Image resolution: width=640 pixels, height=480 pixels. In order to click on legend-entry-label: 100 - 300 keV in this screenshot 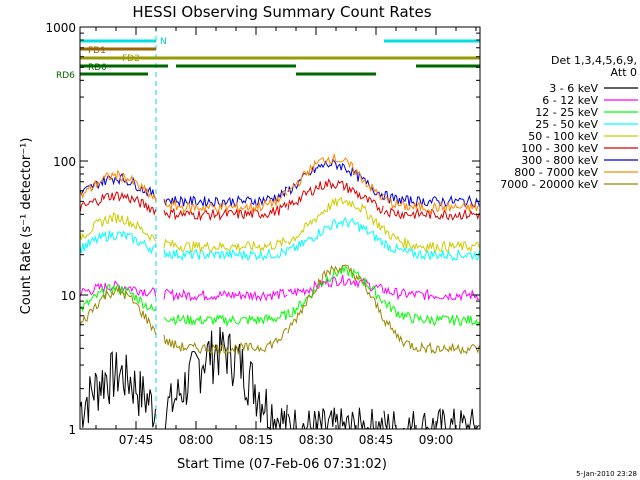, I will do `click(559, 148)`.